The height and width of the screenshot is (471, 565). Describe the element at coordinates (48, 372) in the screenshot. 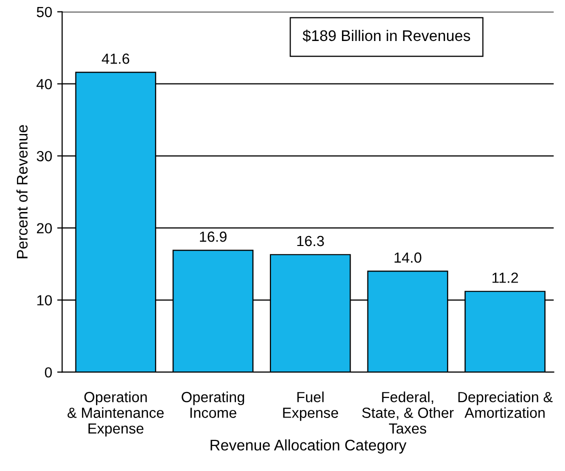

I see `y-tick-label: 0` at that location.